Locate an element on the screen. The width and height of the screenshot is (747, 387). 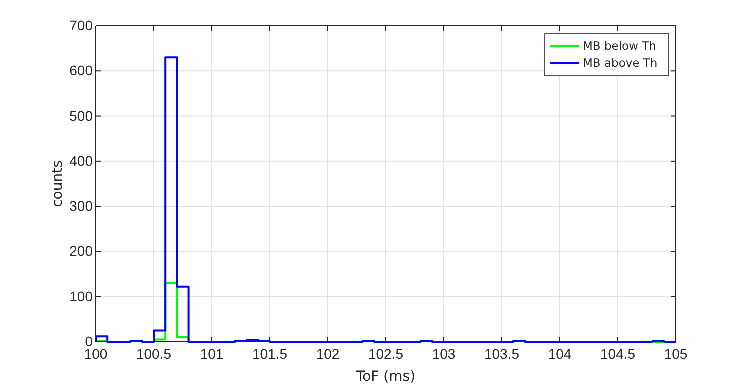
x-tick-label: 102 is located at coordinates (328, 354).